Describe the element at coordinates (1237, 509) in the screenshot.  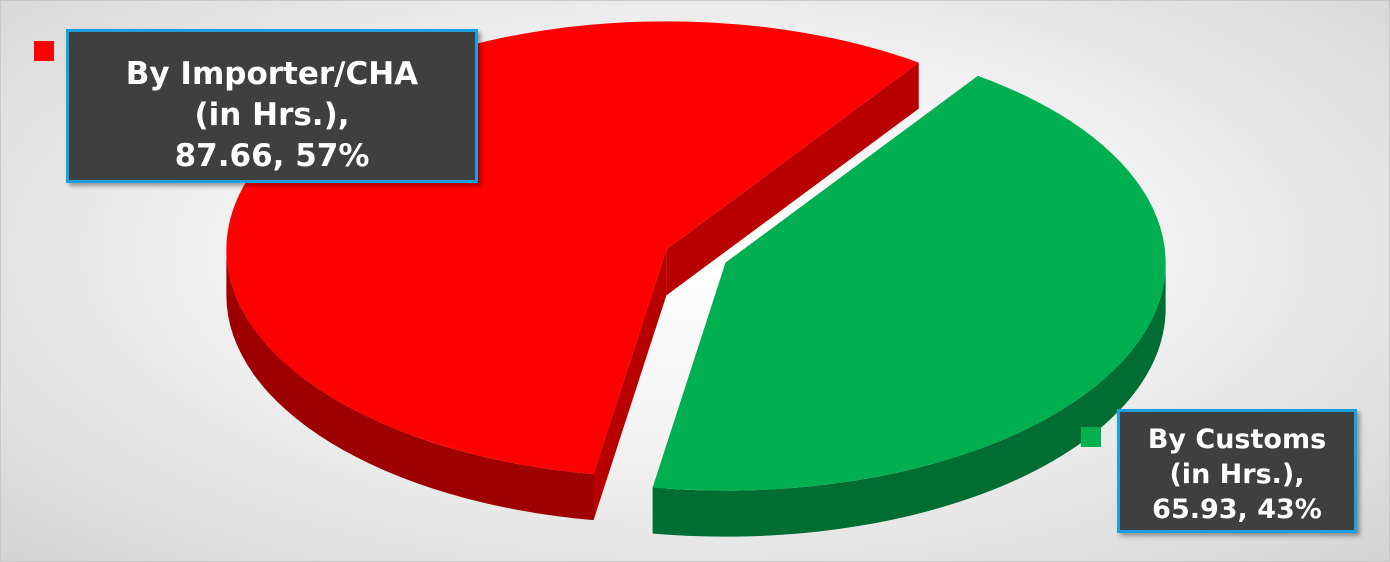
I see `label-value: 65.93, 43%` at that location.